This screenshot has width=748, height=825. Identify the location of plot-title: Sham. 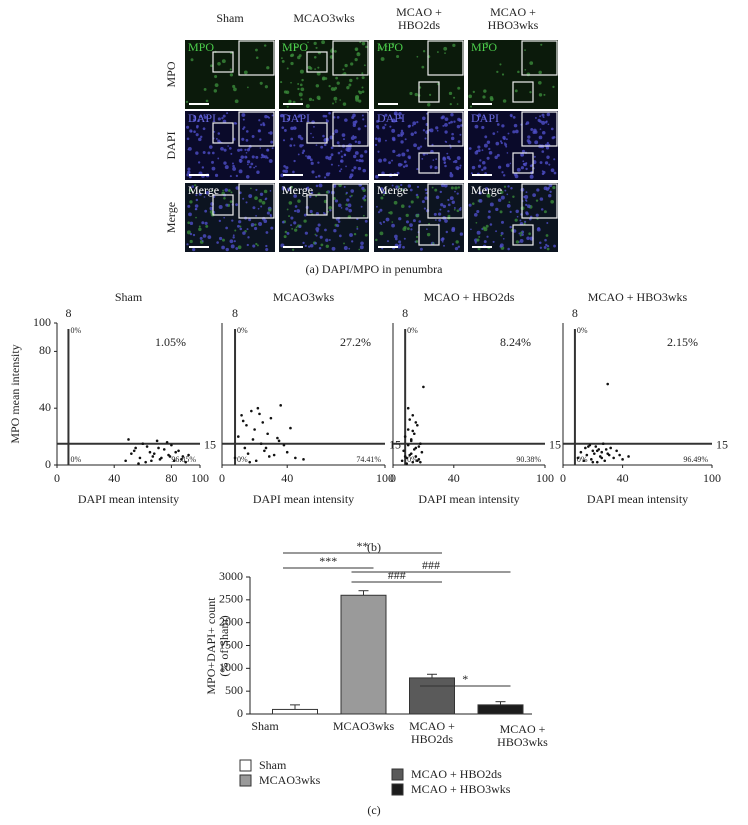
(129, 297).